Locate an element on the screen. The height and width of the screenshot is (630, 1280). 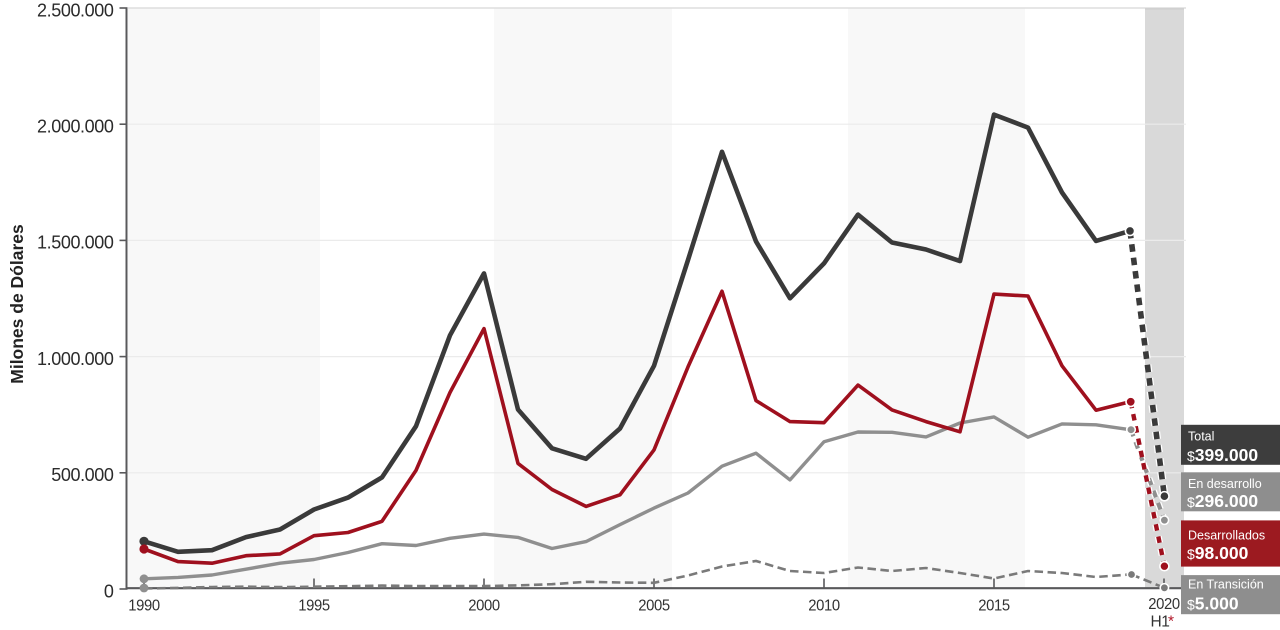
svg-text: $5.000 is located at coordinates (1213, 604).